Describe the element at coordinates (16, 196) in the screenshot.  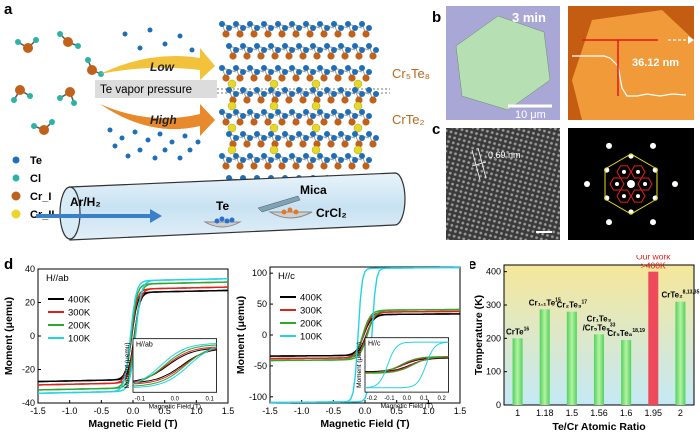
I see `cr1-icon` at that location.